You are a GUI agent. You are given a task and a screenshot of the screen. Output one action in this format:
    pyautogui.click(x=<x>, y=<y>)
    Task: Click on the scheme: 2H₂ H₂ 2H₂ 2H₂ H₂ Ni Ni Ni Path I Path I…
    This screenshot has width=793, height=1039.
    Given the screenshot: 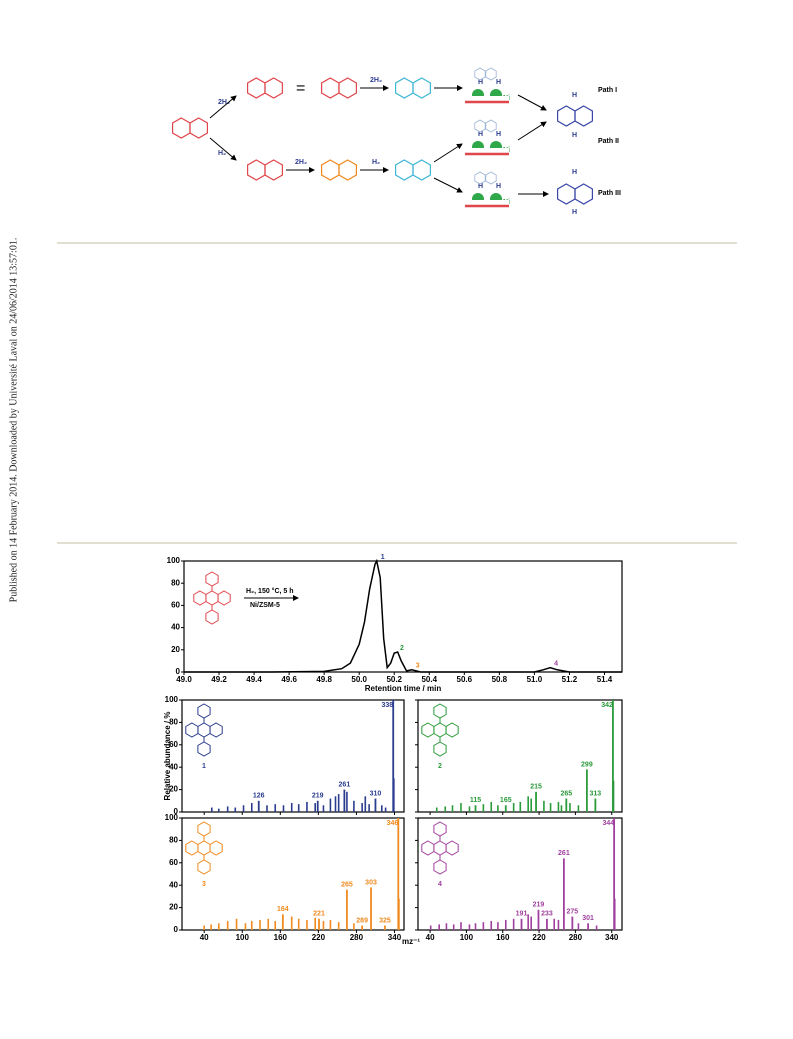 What is the action you would take?
    pyautogui.click(x=419, y=146)
    